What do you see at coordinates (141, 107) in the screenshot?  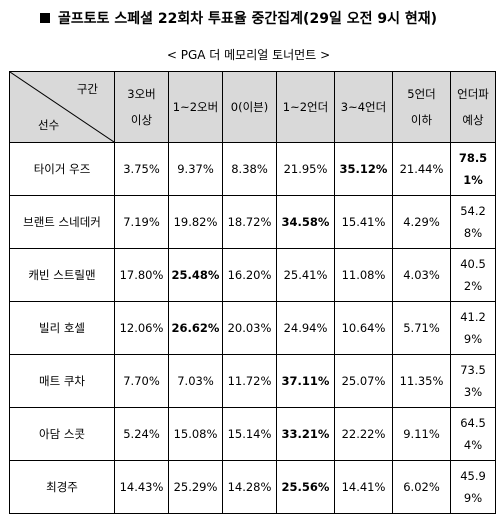 I see `header-col: 3오버 이상` at bounding box center [141, 107].